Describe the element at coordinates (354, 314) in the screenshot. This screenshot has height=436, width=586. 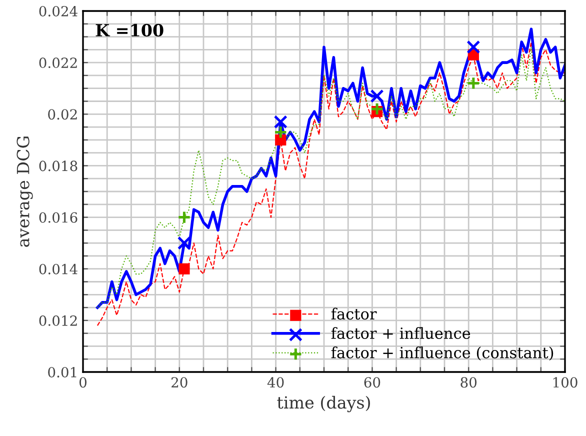
I see `legend-label: factor` at that location.